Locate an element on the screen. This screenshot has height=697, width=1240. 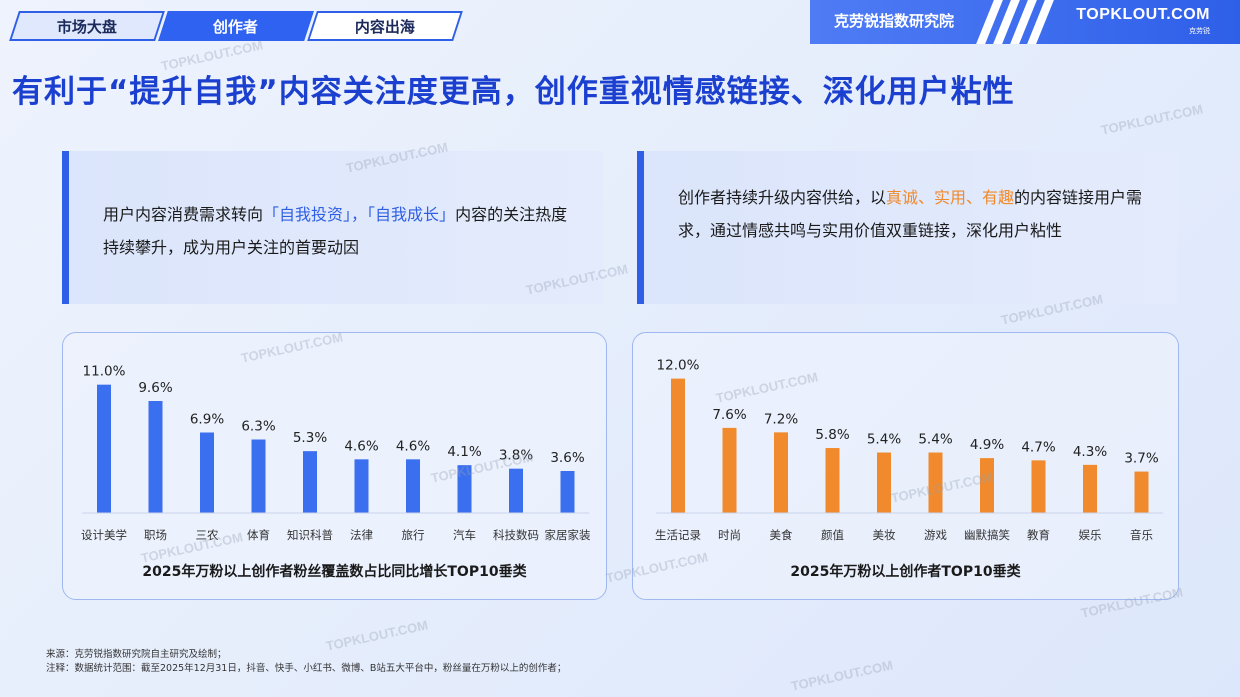
insight-left-after: 内容的关注热度持续攀升，成为用户关注的首要动因 is located at coordinates (335, 231).